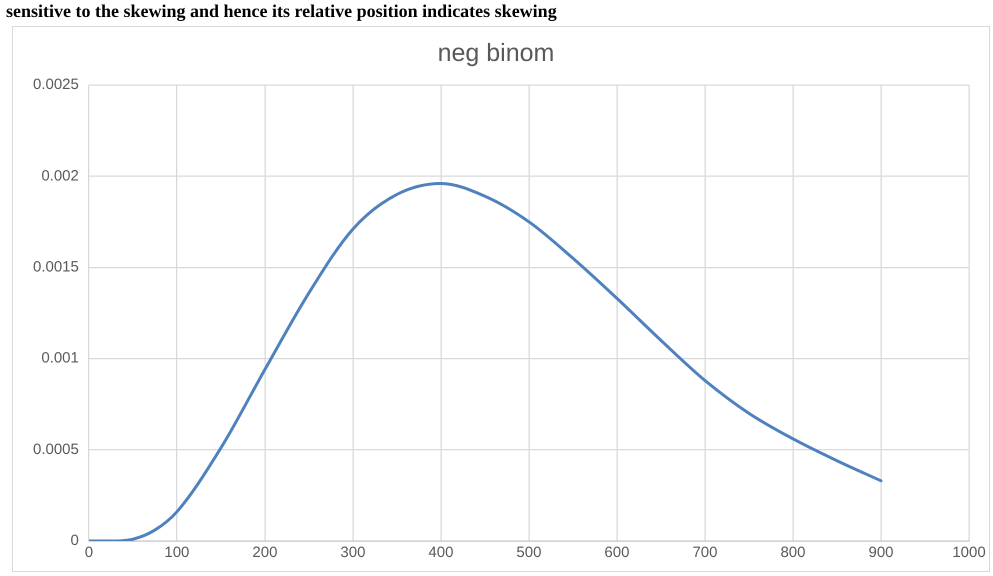 Image resolution: width=993 pixels, height=576 pixels. What do you see at coordinates (496, 52) in the screenshot?
I see `chart-title: neg binom` at bounding box center [496, 52].